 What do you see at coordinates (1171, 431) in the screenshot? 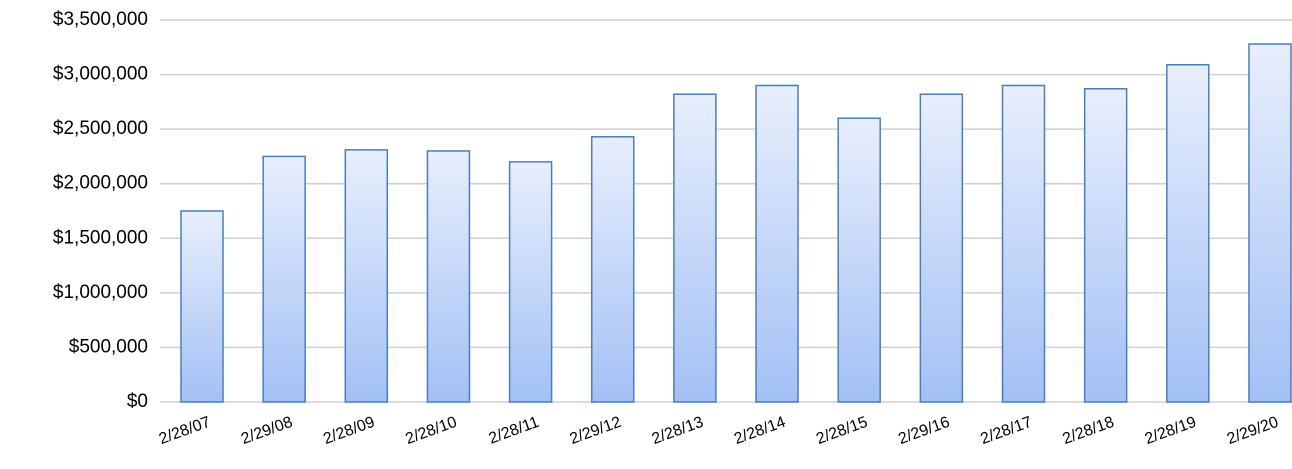
I see `x-tick-label: 2/28/19` at bounding box center [1171, 431].